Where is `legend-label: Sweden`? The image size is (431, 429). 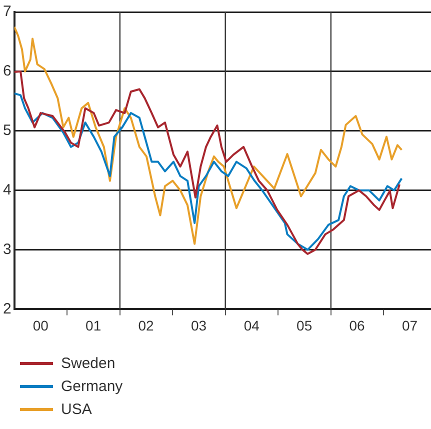 legend-label: Sweden is located at coordinates (88, 363).